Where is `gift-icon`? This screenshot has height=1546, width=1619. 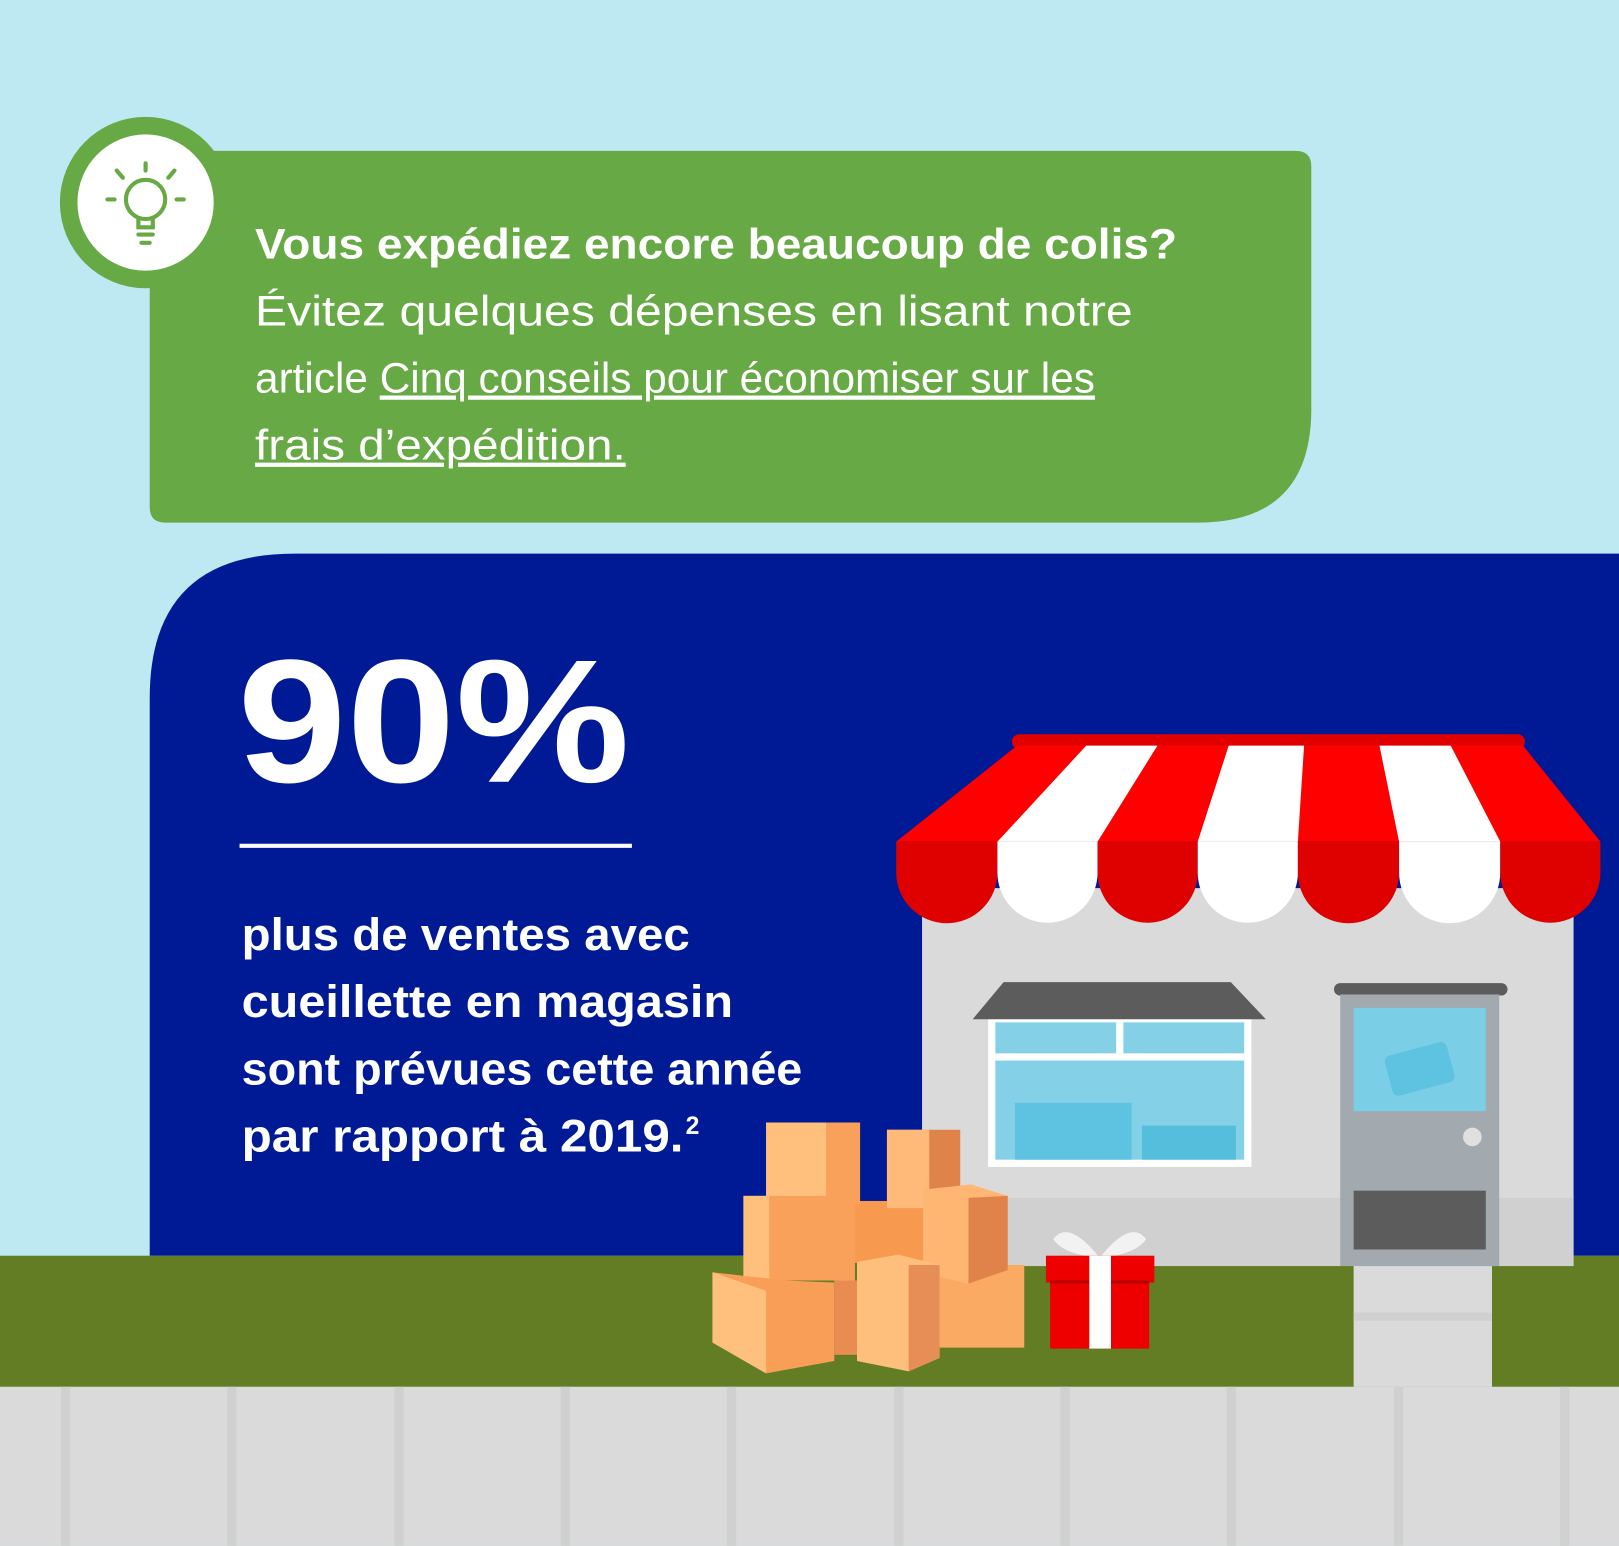 gift-icon is located at coordinates (1100, 1290).